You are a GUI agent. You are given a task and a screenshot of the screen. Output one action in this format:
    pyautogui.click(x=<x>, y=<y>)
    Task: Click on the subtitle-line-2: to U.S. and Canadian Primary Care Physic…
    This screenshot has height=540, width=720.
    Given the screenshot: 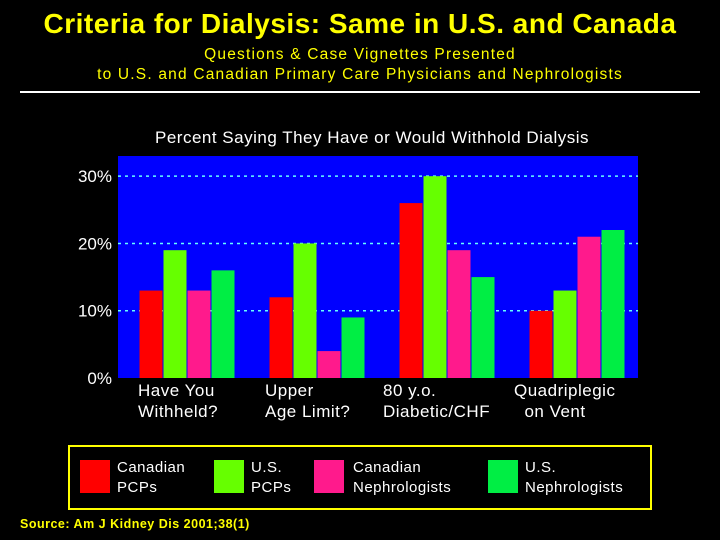 What is the action you would take?
    pyautogui.click(x=360, y=74)
    